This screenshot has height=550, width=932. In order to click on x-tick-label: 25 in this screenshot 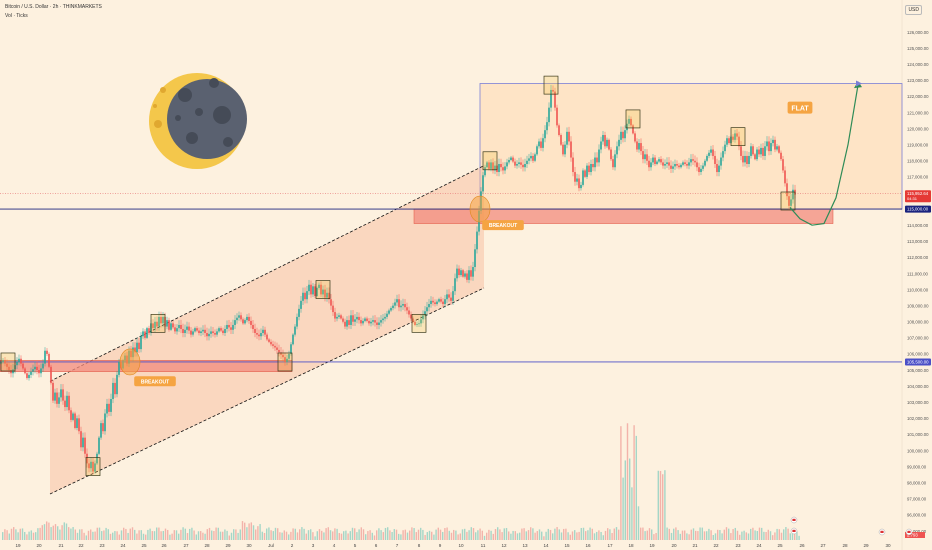, I will do `click(144, 545)`.